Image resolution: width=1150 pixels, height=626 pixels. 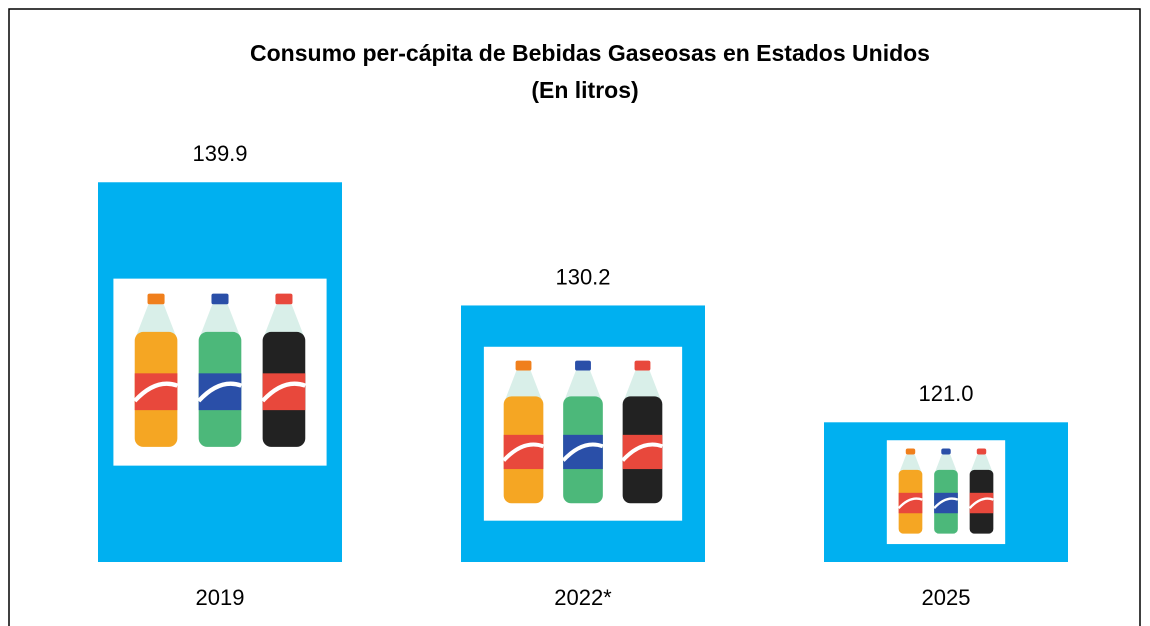 I want to click on value-label: 130.2, so click(x=582, y=276).